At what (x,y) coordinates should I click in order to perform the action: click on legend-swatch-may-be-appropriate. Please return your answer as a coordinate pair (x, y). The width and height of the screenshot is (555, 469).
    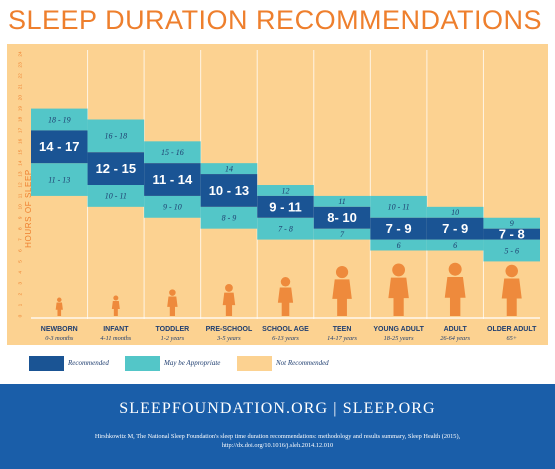
    Looking at the image, I should click on (142, 363).